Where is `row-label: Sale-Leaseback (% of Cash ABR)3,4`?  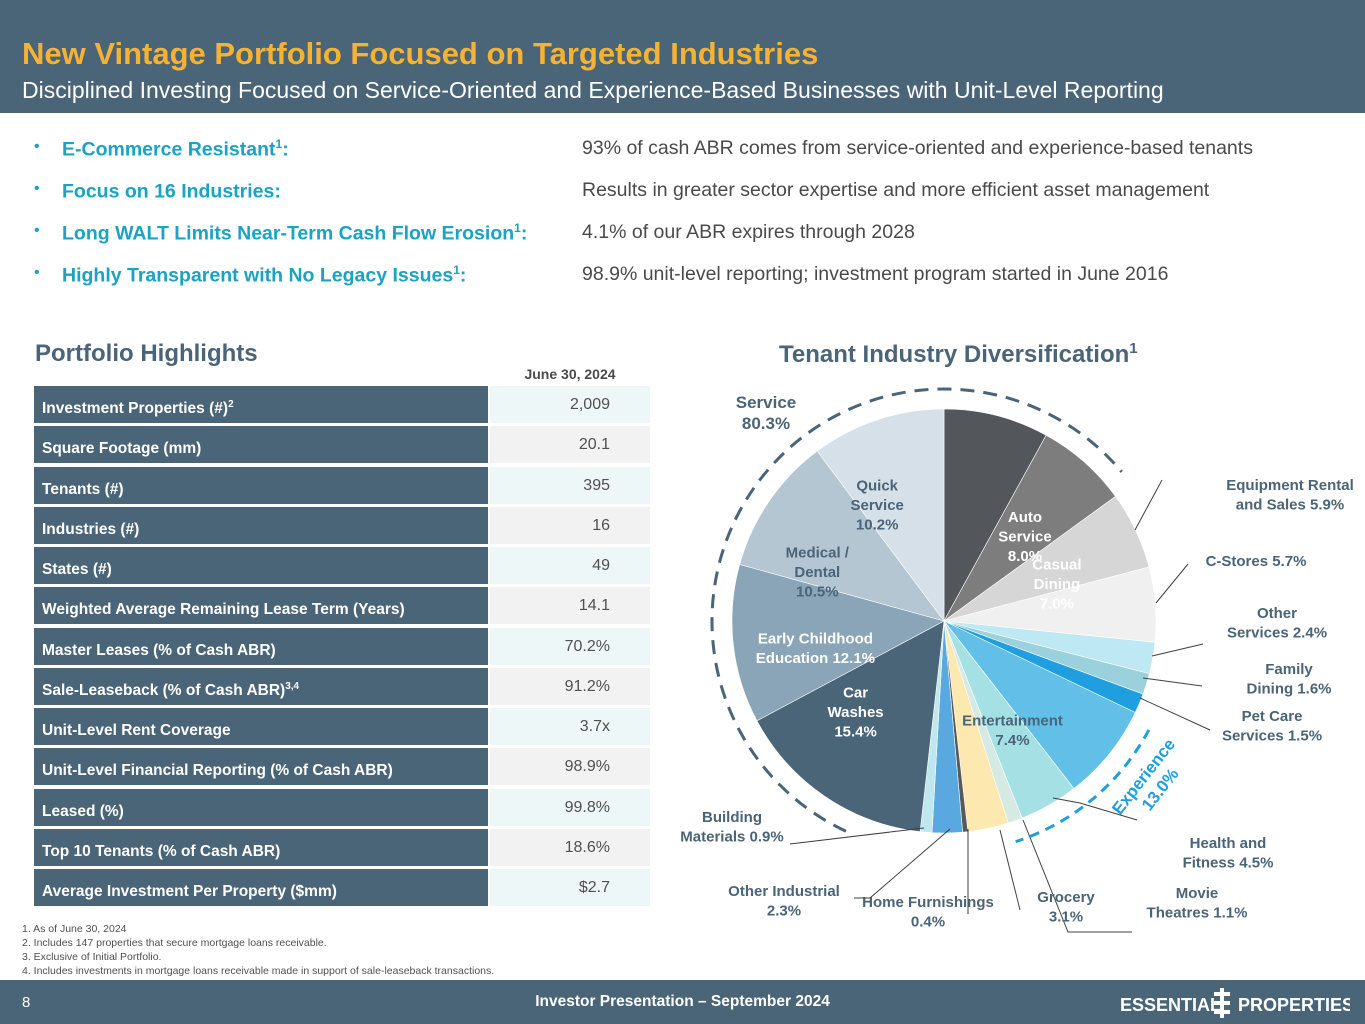
row-label: Sale-Leaseback (% of Cash ABR)3,4 is located at coordinates (261, 686).